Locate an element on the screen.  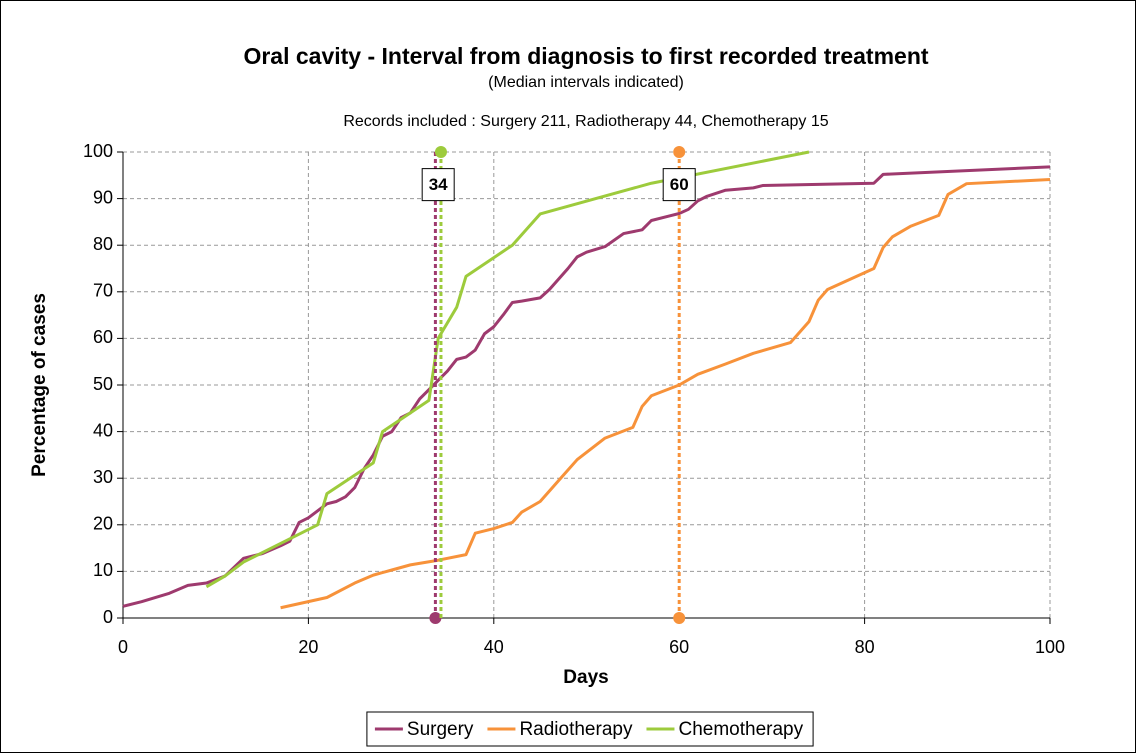
x-tick-label: 0 is located at coordinates (123, 647).